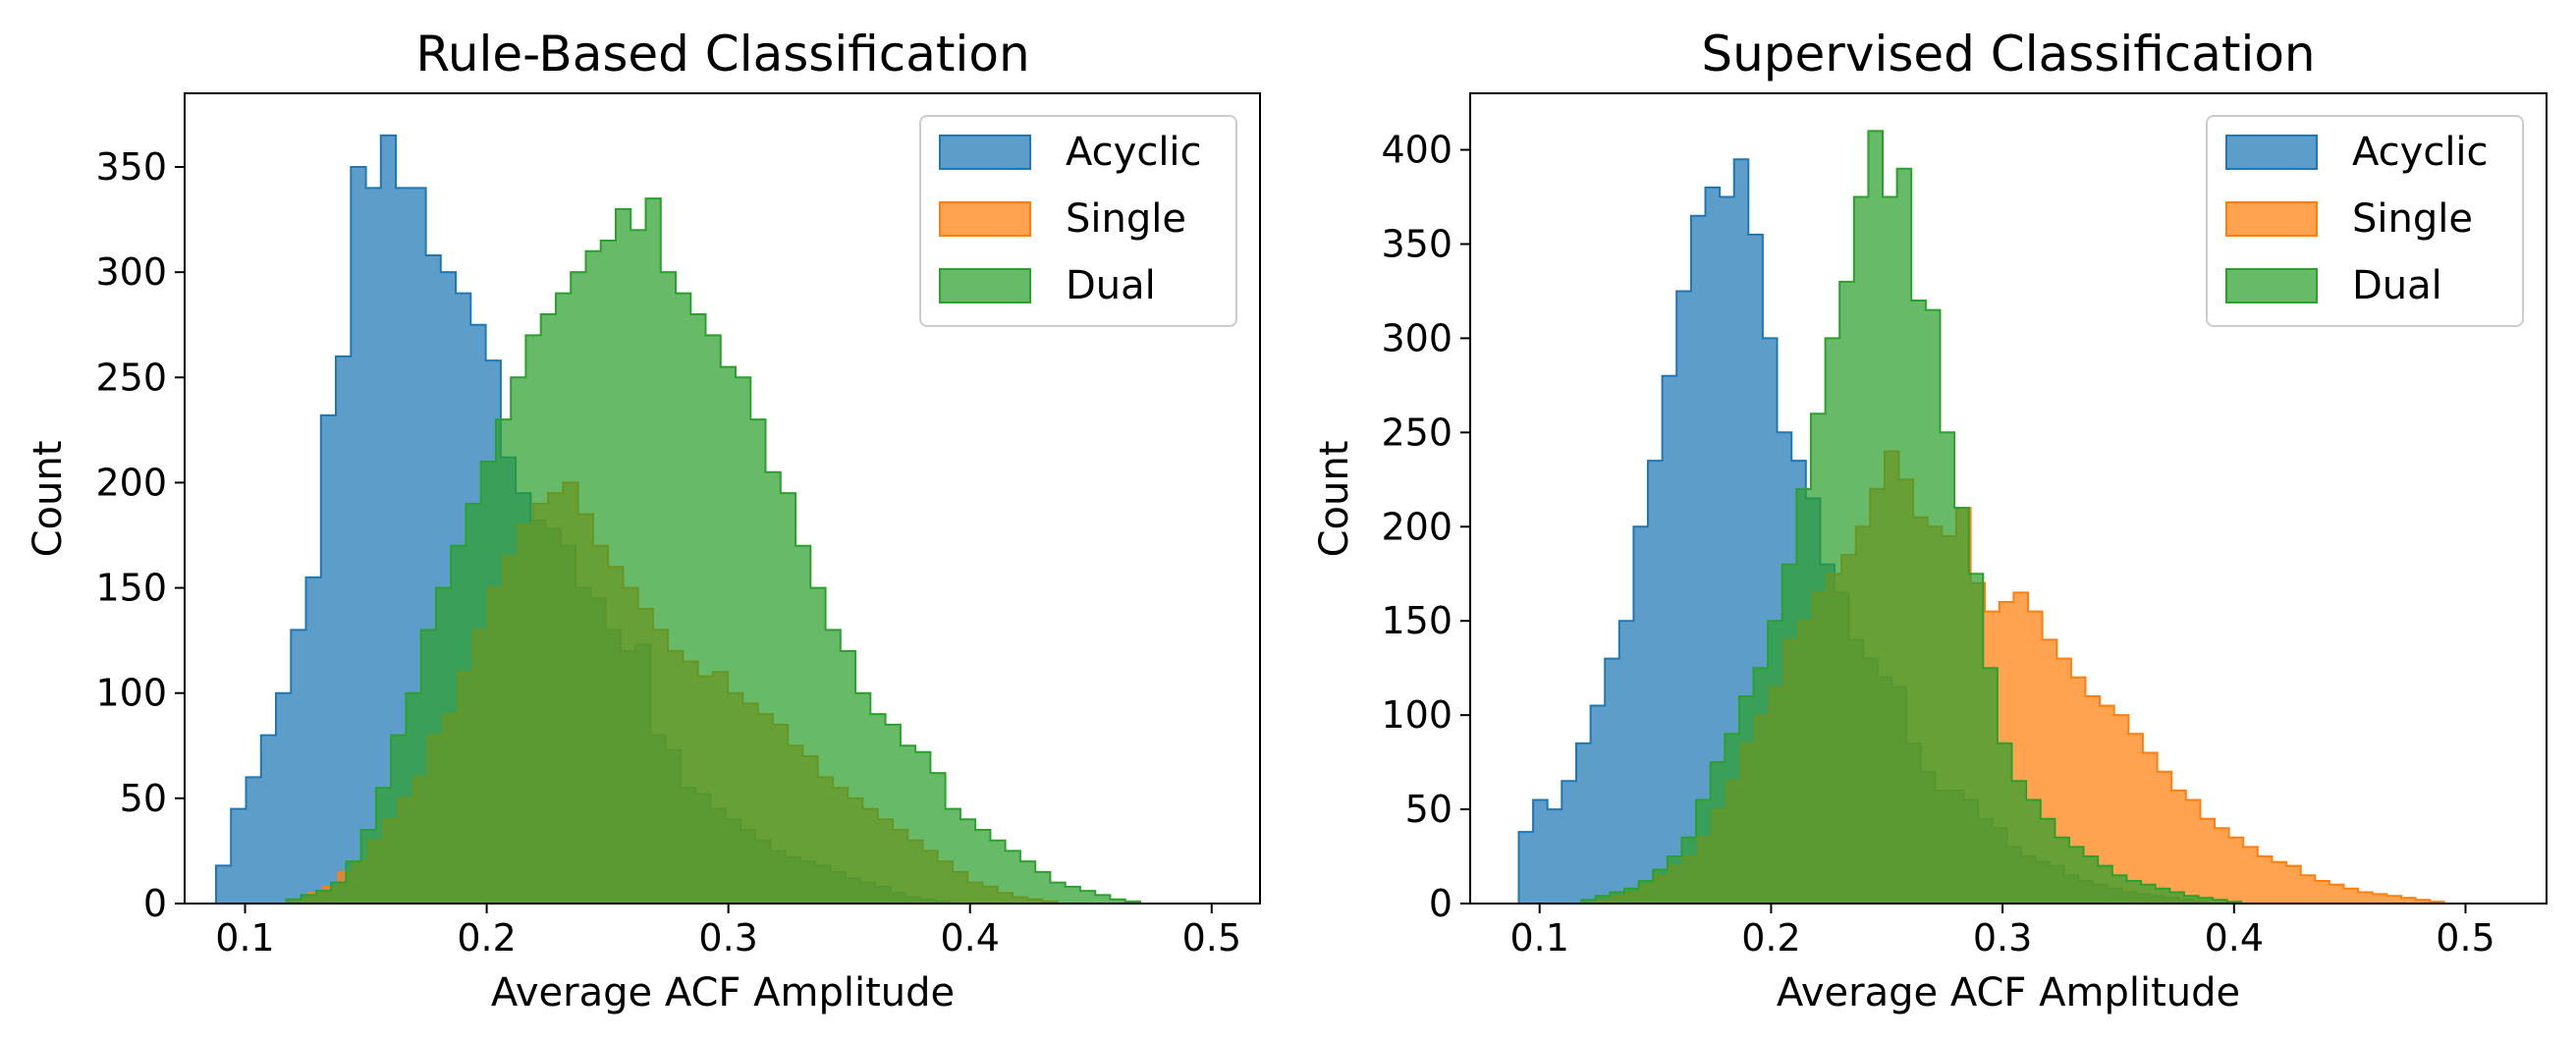  I want to click on y-axis-label-rule-based: Count, so click(48, 499).